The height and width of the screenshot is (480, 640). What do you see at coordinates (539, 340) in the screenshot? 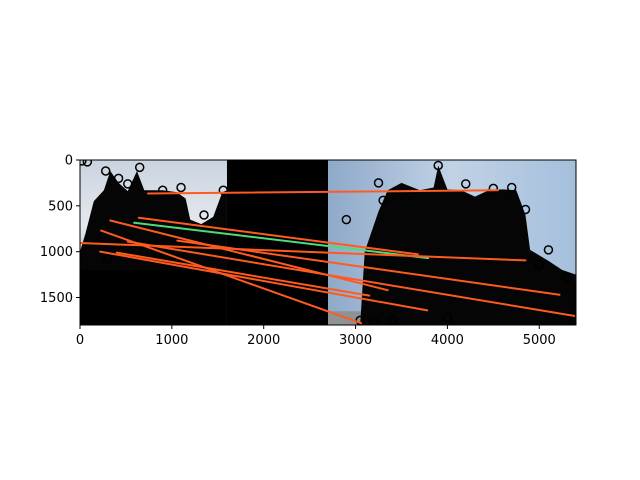
I see `x-tick-label: 5000` at bounding box center [539, 340].